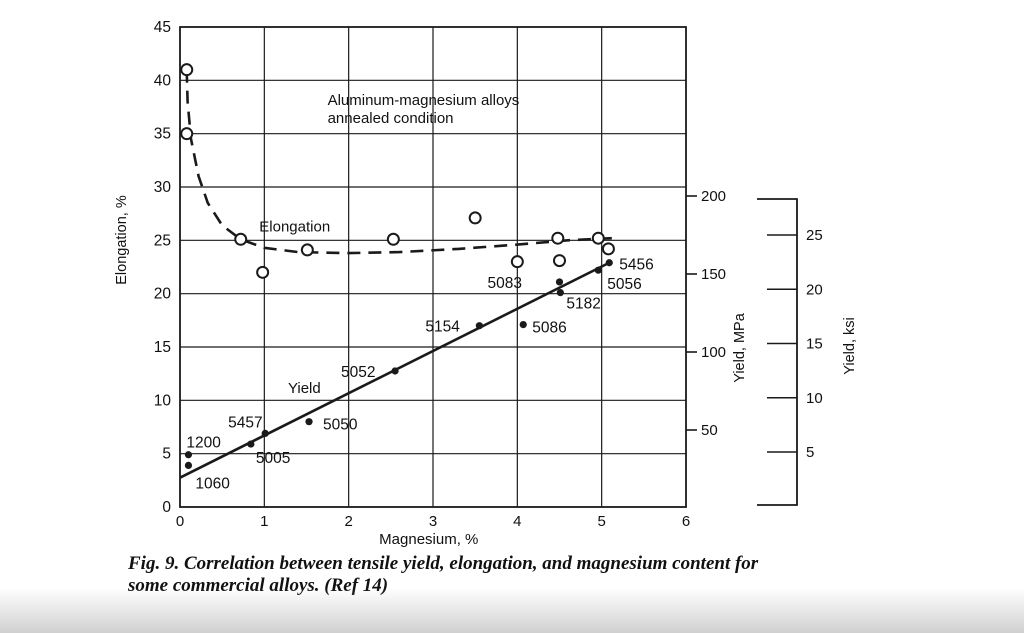  Describe the element at coordinates (686, 521) in the screenshot. I see `x-tick-label: 6` at that location.